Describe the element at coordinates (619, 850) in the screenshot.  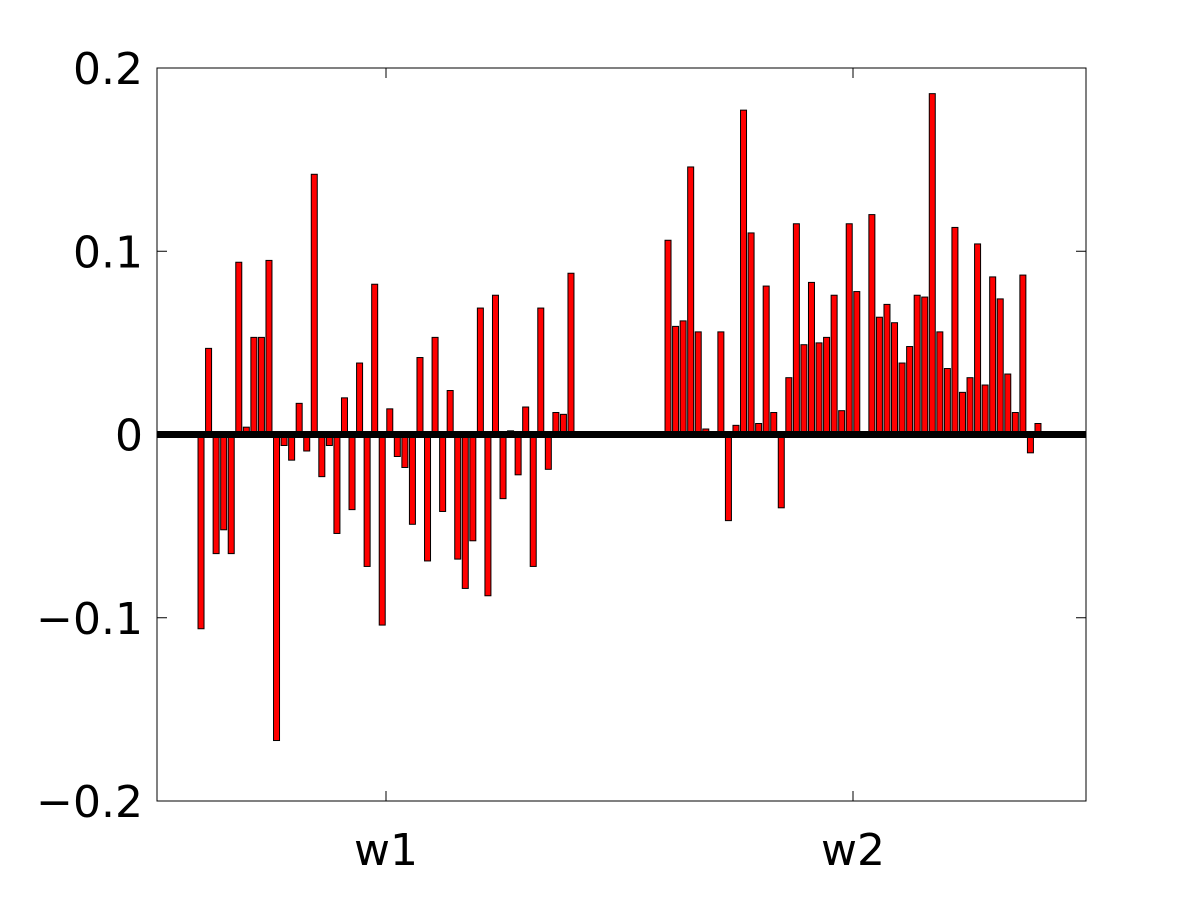
I see `x-tick-labels: w1 w2` at that location.